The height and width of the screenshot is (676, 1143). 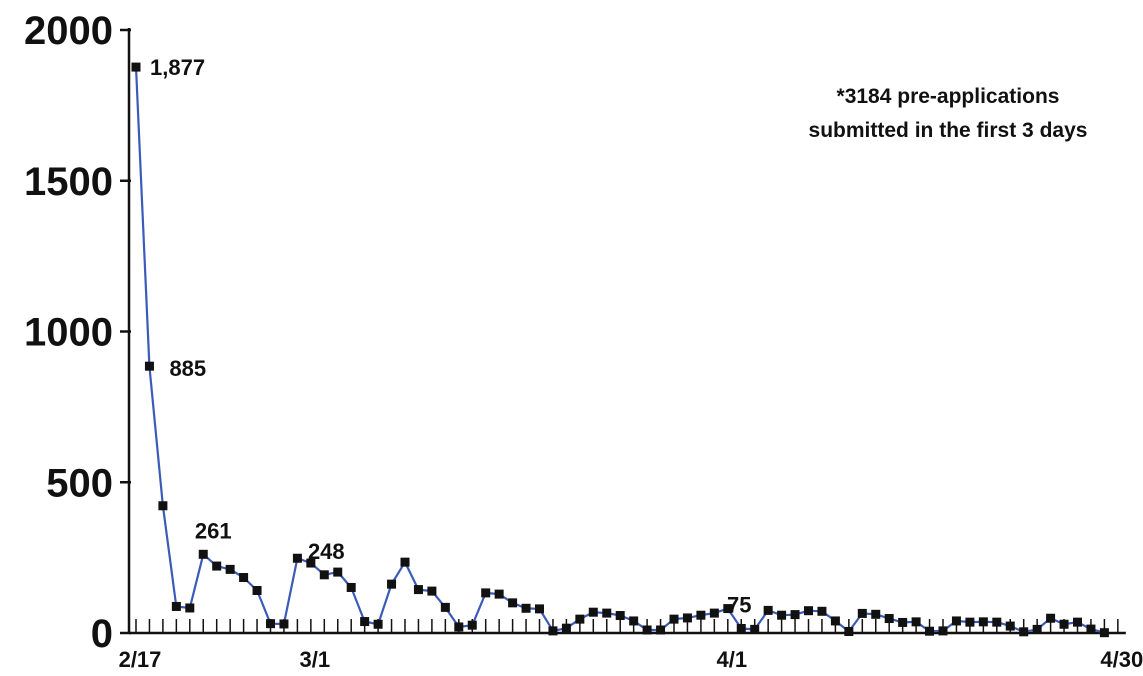 I want to click on data-label: 75, so click(x=739, y=604).